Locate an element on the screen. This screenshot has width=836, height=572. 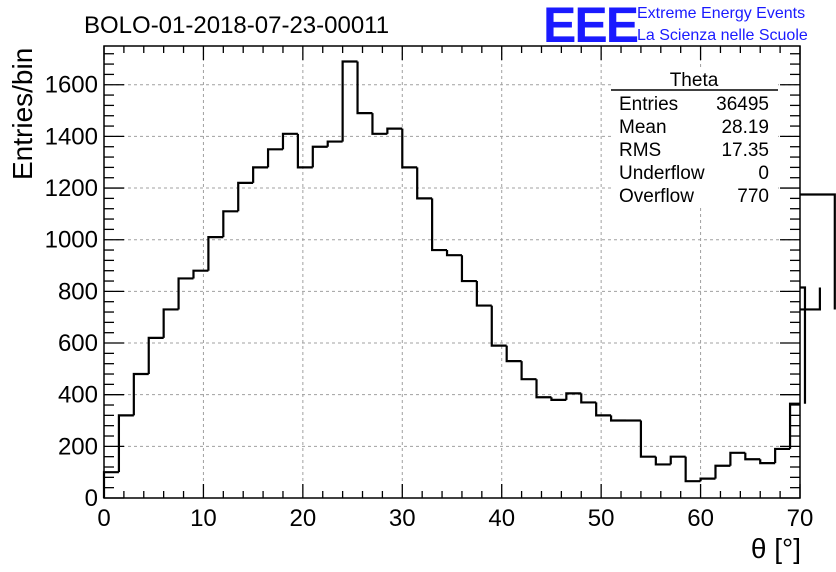
x-tick-label: 20 is located at coordinates (303, 518).